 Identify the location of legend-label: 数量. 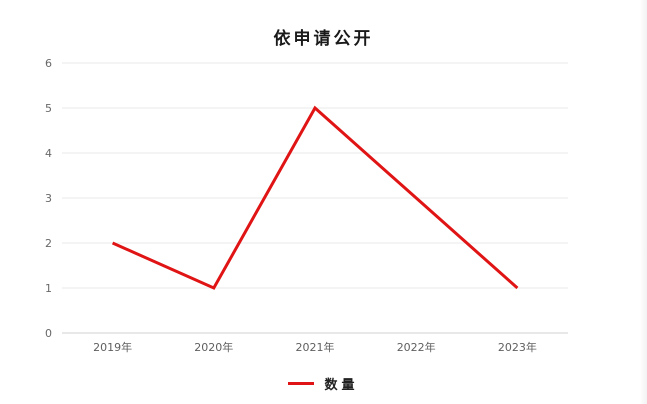
(341, 385).